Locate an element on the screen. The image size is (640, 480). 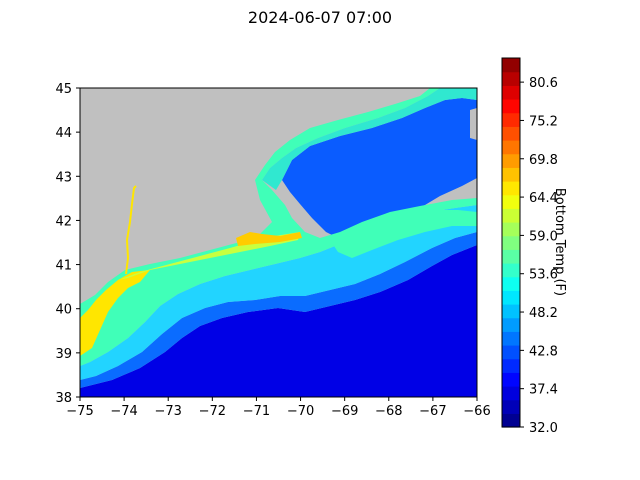
gulf-of-maine-cold-pool is located at coordinates (379, 169).